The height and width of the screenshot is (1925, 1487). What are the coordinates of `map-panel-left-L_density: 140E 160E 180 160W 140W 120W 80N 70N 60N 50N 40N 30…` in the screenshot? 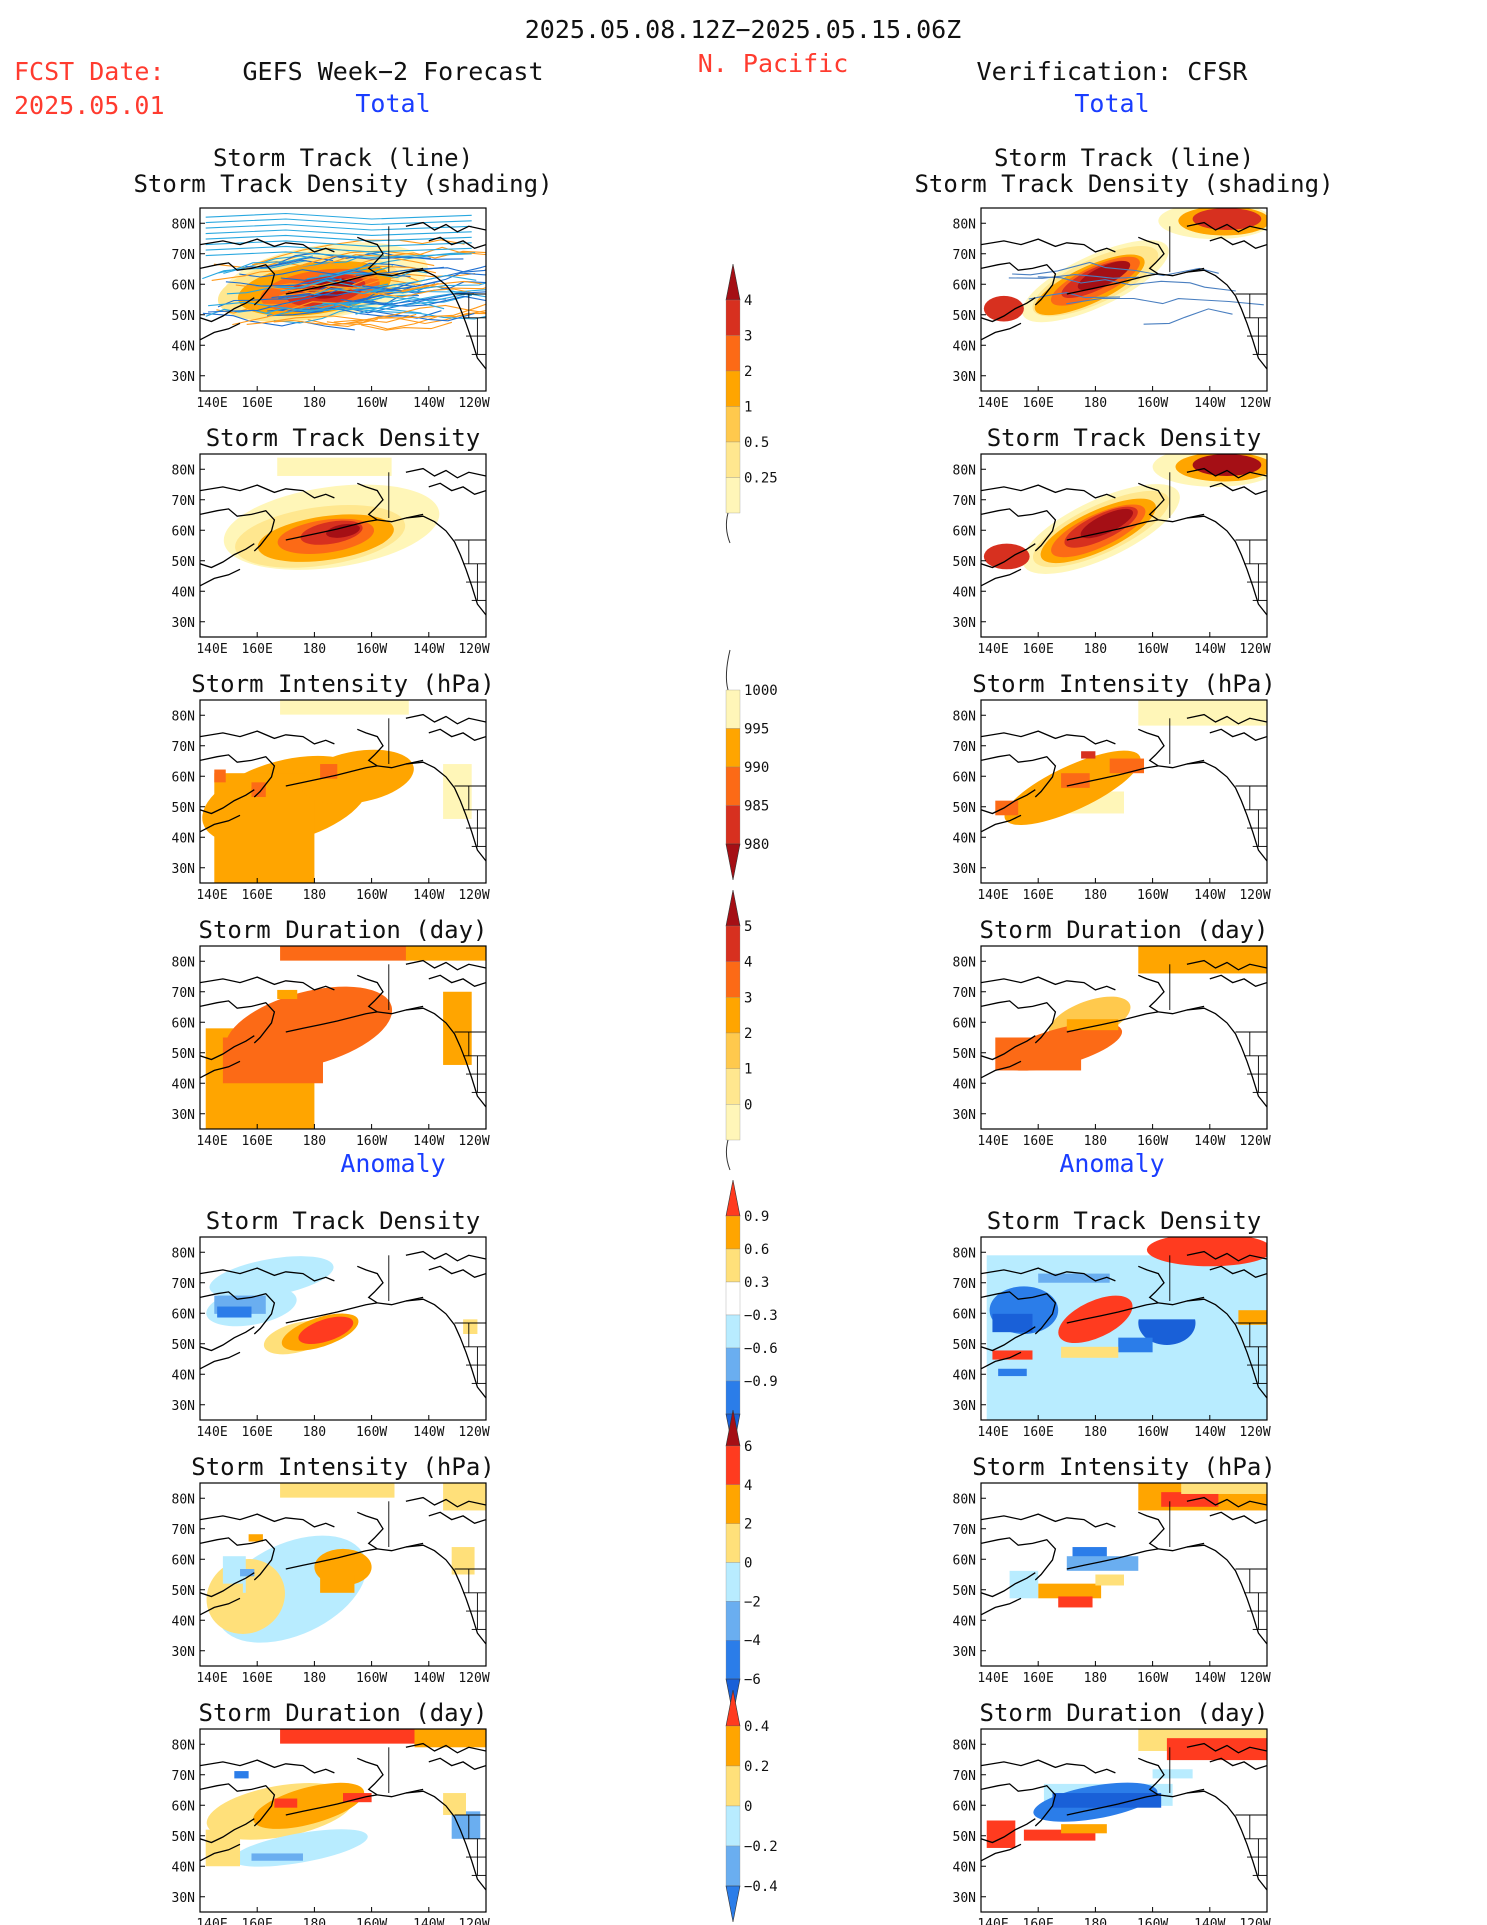 It's located at (331, 540).